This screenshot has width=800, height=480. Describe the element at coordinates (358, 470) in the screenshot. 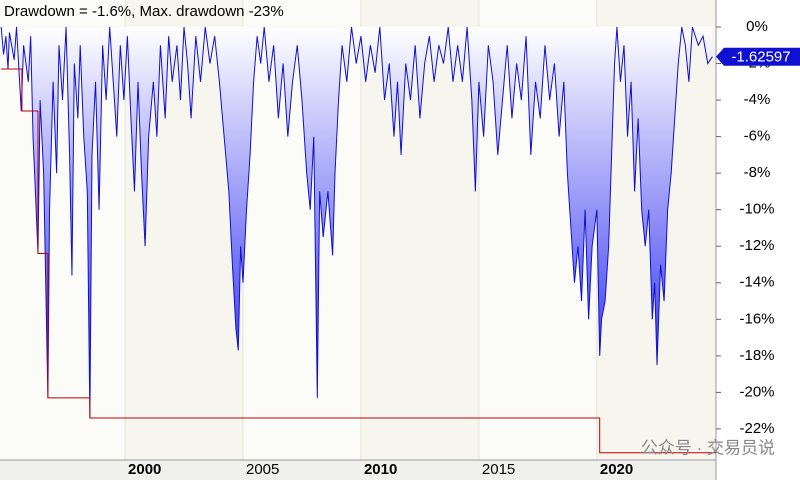

I see `x-axis-area` at that location.